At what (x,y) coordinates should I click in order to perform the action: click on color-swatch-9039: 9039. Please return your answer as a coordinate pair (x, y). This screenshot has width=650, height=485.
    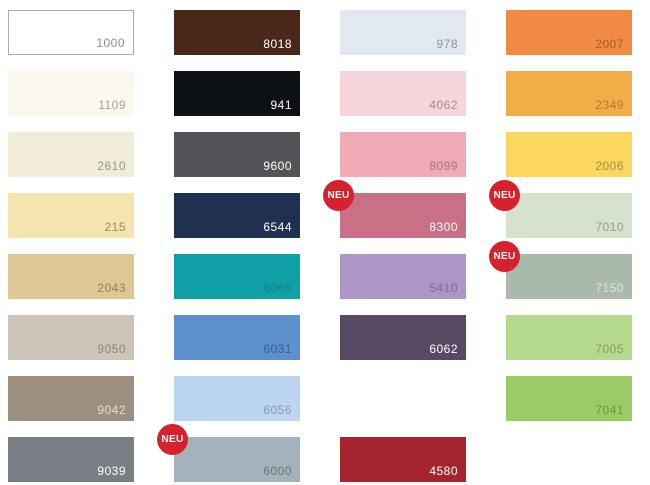
    Looking at the image, I should click on (71, 459).